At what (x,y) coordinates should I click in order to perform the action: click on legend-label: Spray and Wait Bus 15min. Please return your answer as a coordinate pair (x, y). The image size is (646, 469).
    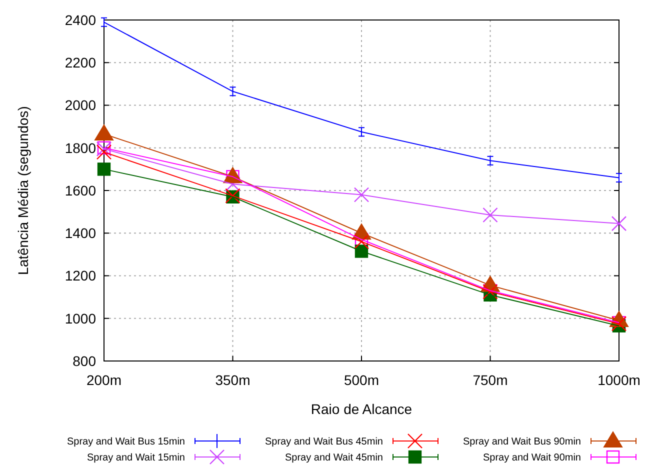
    Looking at the image, I should click on (125, 442).